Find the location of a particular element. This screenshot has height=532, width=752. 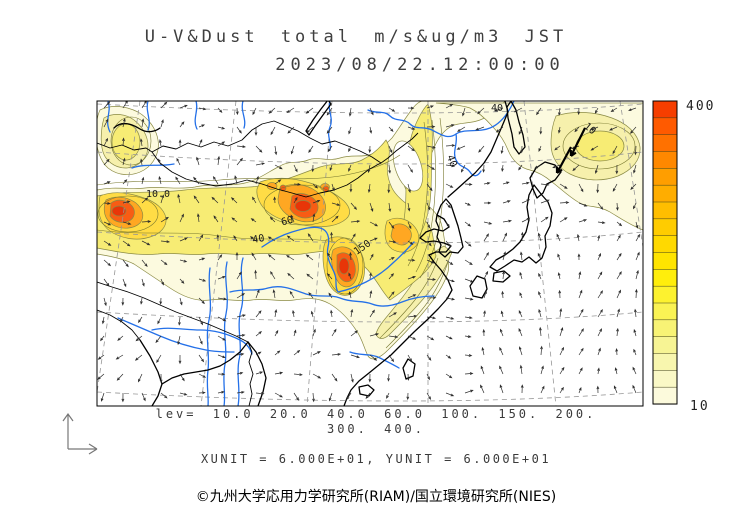

border-india-north is located at coordinates (119, 325).